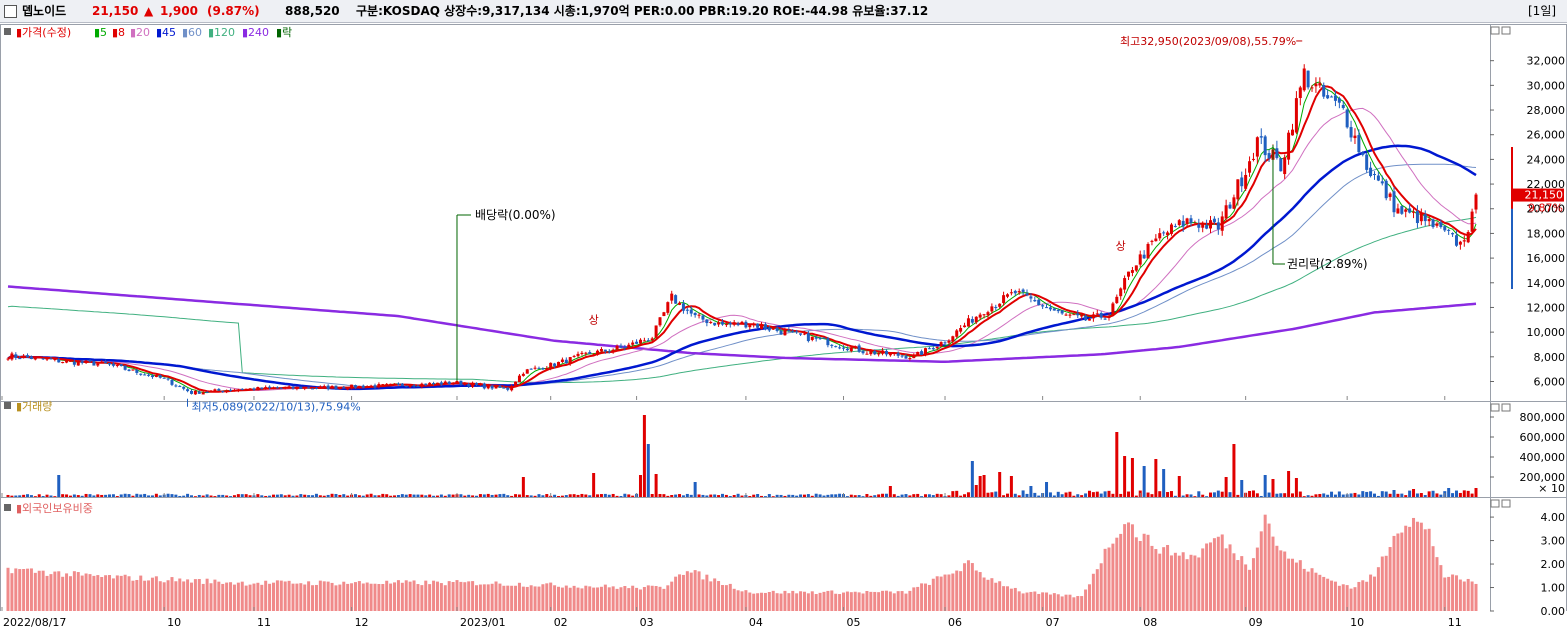 The height and width of the screenshot is (630, 1567). What do you see at coordinates (149, 11) in the screenshot?
I see `change-arrow-icon: ▲` at bounding box center [149, 11].